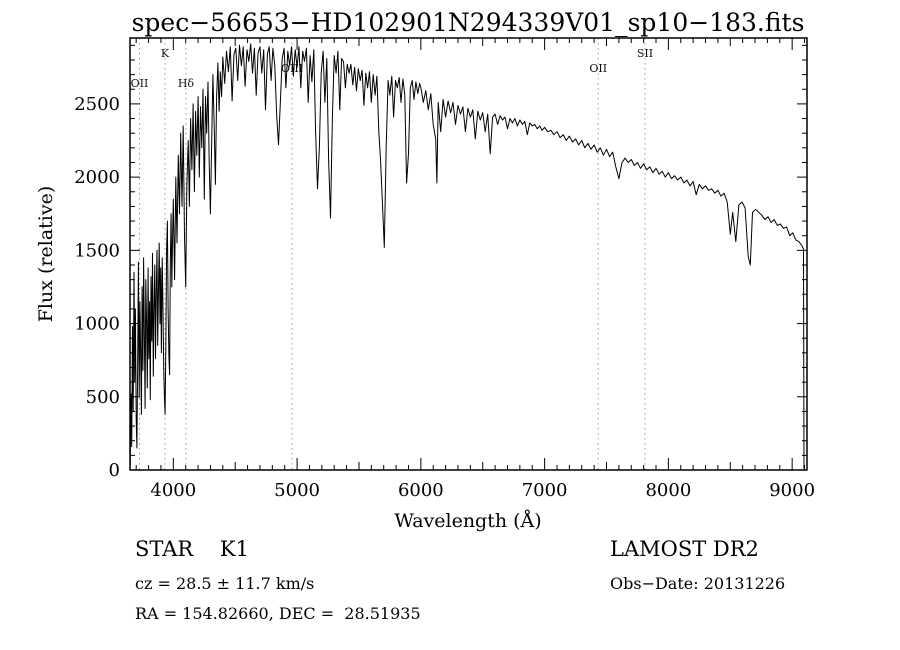 The width and height of the screenshot is (900, 650). I want to click on y-tick-label: 500, so click(103, 397).